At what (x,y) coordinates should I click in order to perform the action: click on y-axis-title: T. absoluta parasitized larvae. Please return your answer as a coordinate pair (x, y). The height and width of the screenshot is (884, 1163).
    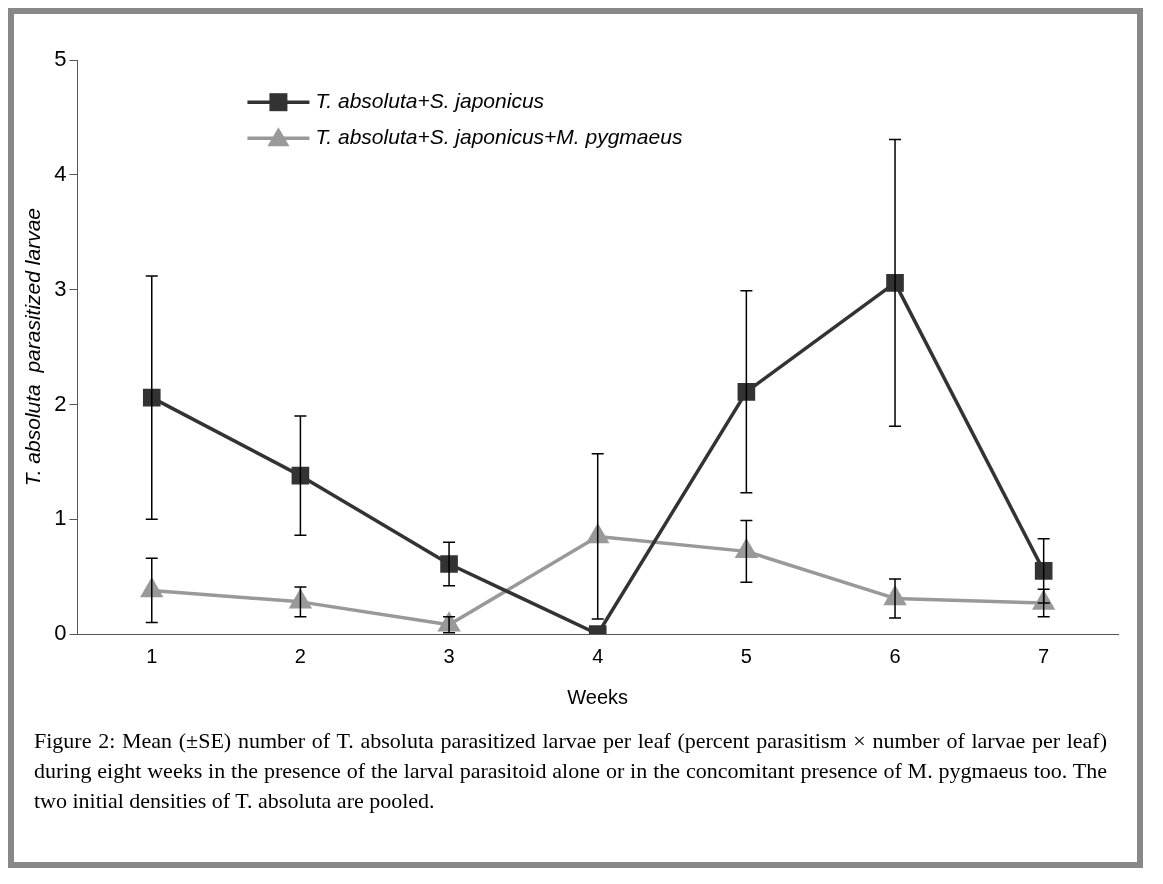
    Looking at the image, I should click on (33, 347).